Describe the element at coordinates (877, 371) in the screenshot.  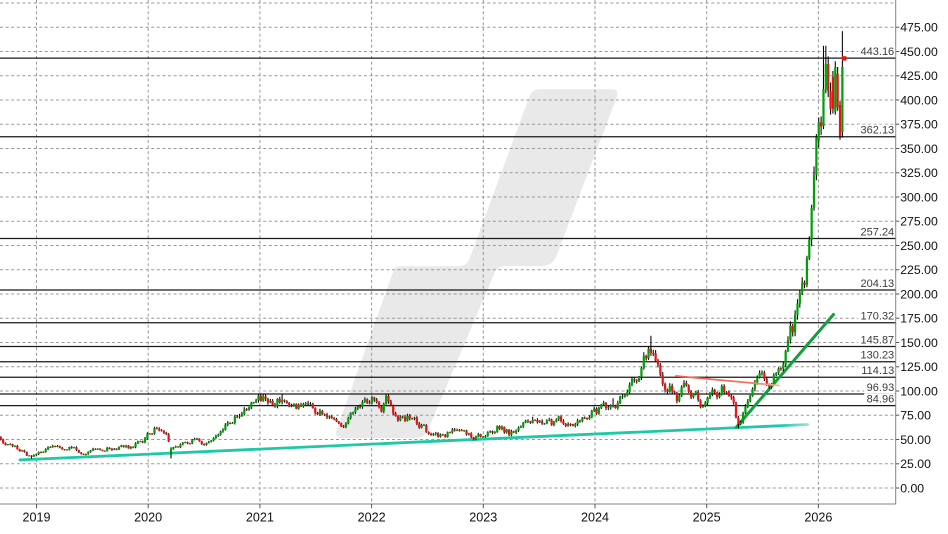
I see `svg-text: 114.13` at that location.